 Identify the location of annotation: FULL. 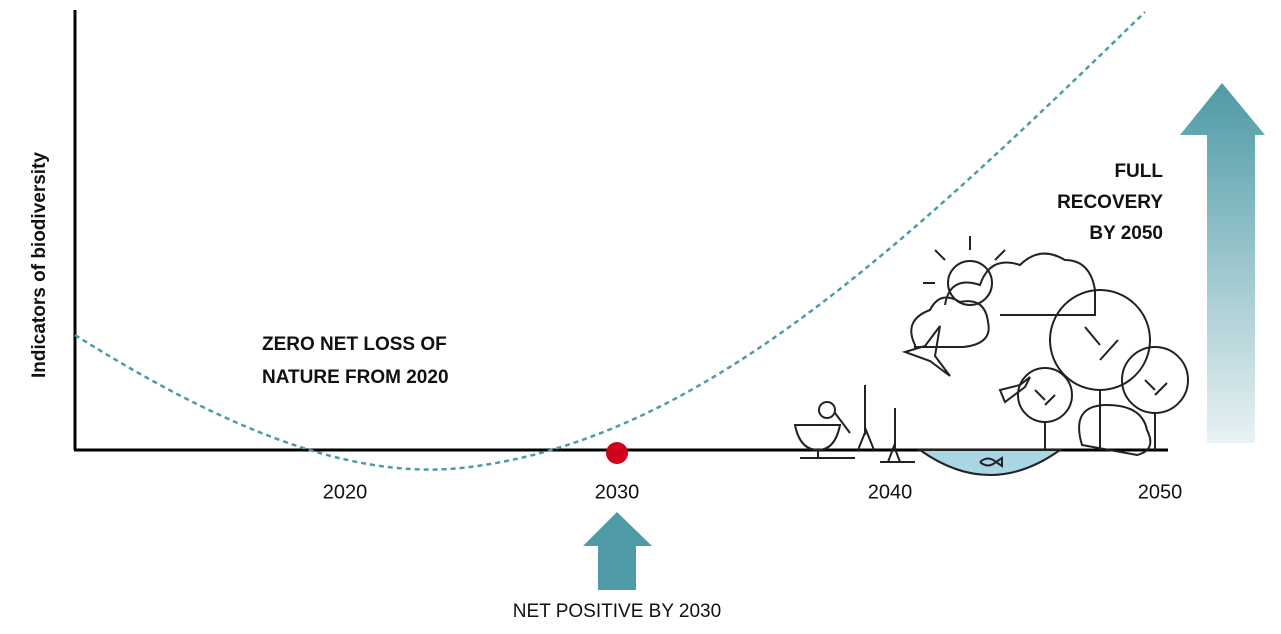
(1138, 171).